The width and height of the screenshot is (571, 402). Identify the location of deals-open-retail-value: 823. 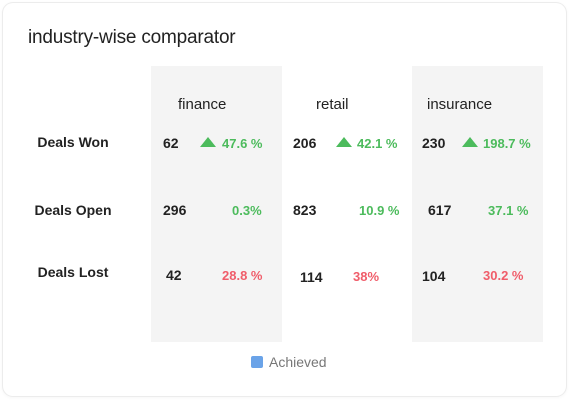
(305, 210).